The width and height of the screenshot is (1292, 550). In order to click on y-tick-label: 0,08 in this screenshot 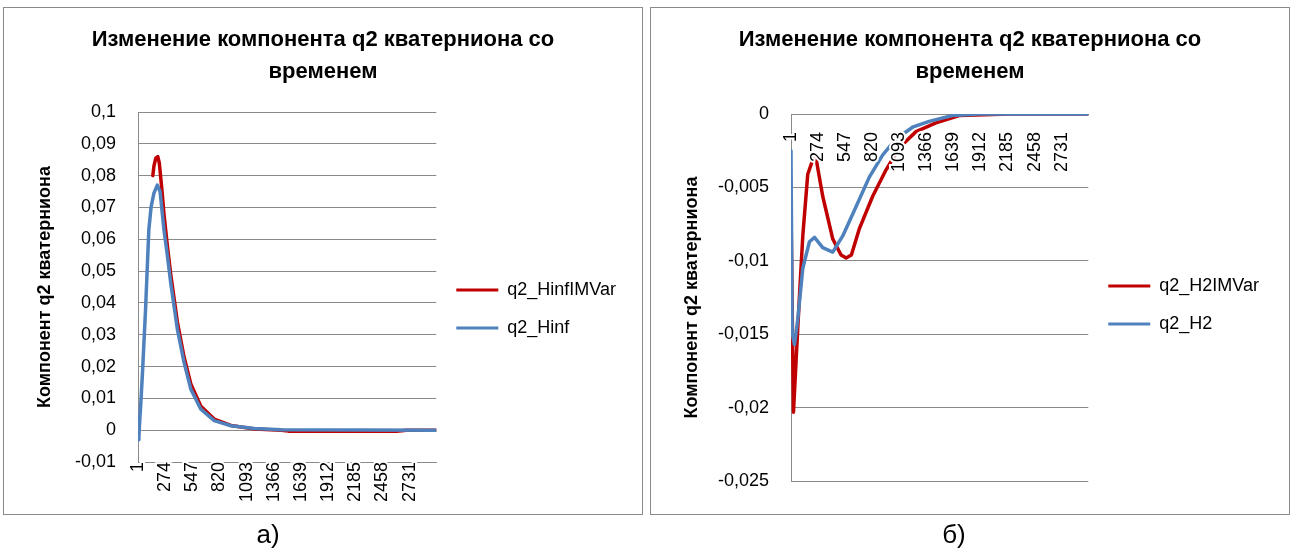, I will do `click(98, 174)`.